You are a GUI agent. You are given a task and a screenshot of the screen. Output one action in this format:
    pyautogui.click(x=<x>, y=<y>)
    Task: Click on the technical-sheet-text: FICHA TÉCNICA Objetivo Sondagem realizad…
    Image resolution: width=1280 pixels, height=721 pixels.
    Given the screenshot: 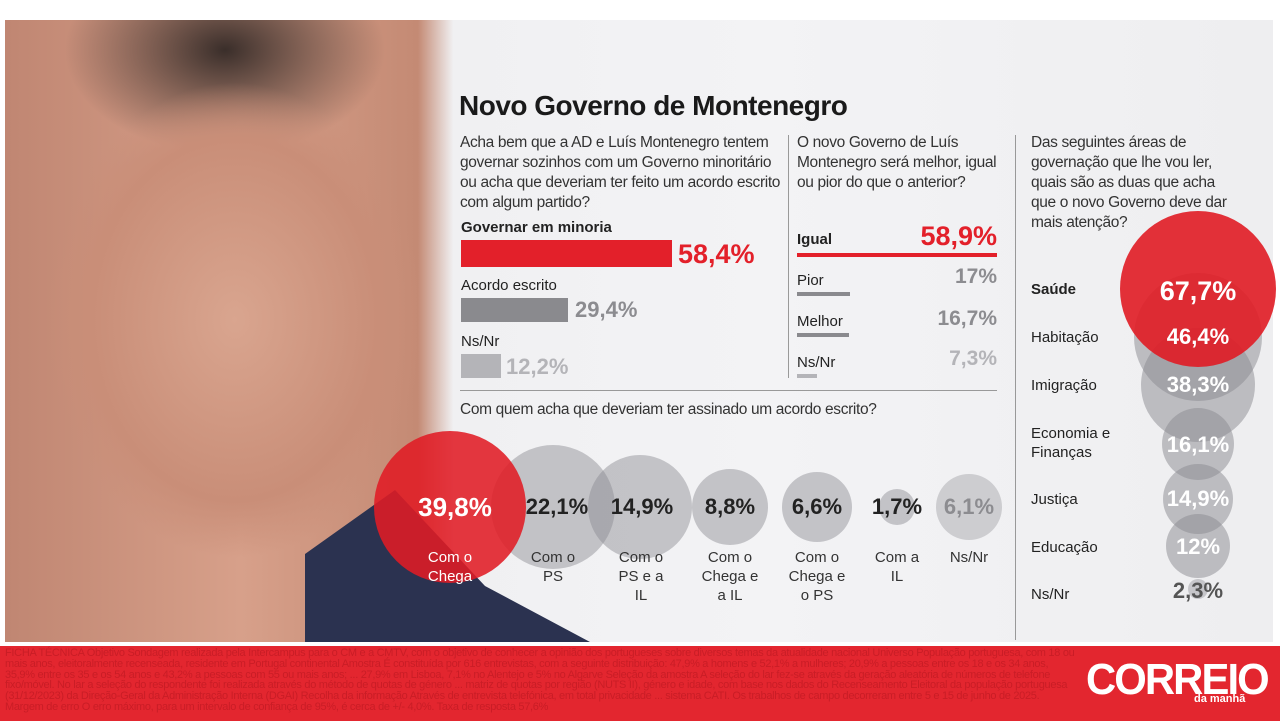 What is the action you would take?
    pyautogui.click(x=540, y=680)
    